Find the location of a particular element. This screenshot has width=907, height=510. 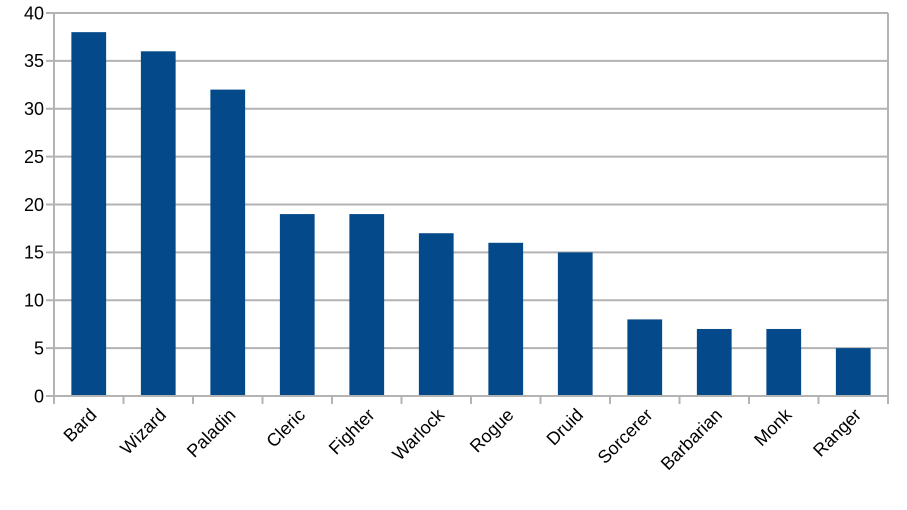

y-tick-label: 20 is located at coordinates (34, 205).